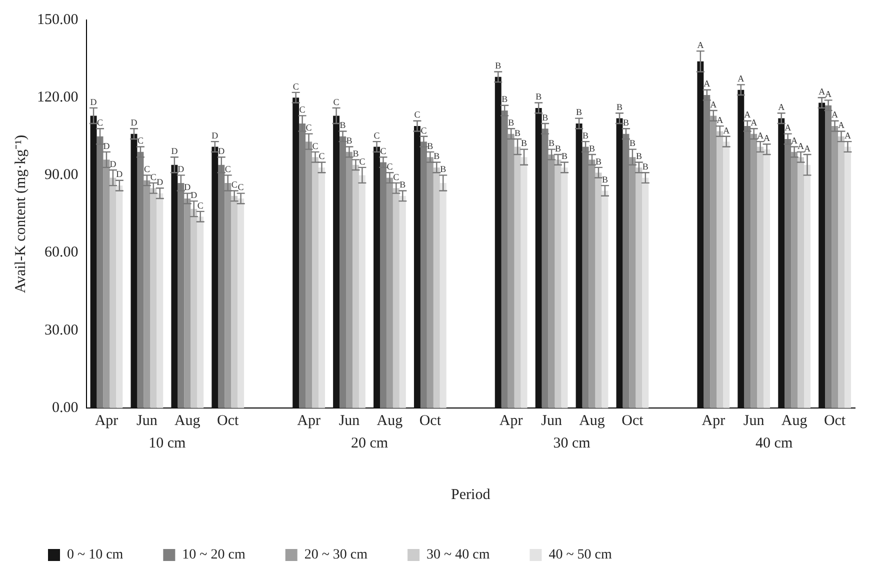 The image size is (873, 580). What do you see at coordinates (167, 443) in the screenshot?
I see `text: 10 cm` at bounding box center [167, 443].